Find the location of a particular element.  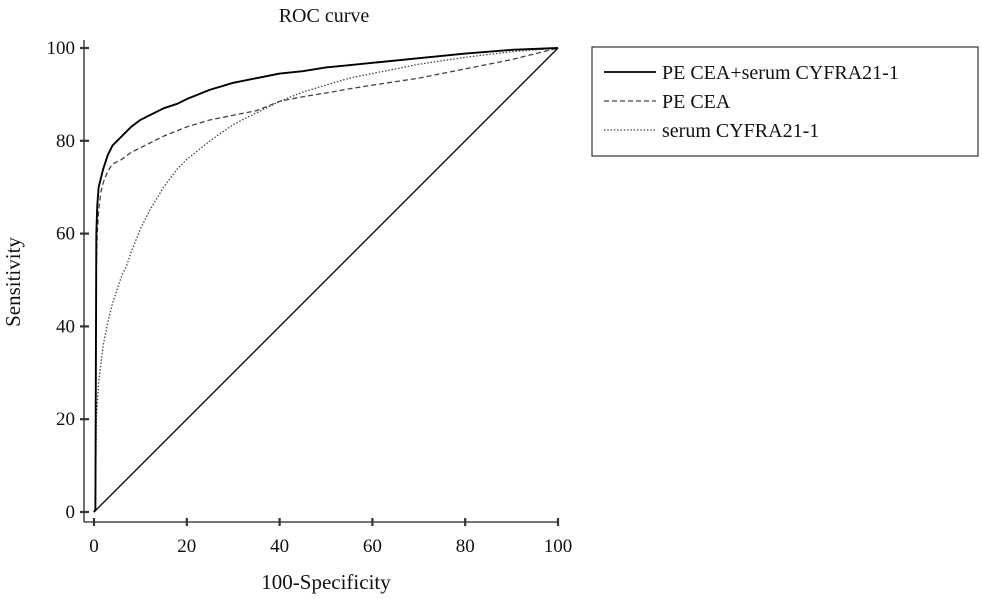

y-tick-label: 40 is located at coordinates (65, 326).